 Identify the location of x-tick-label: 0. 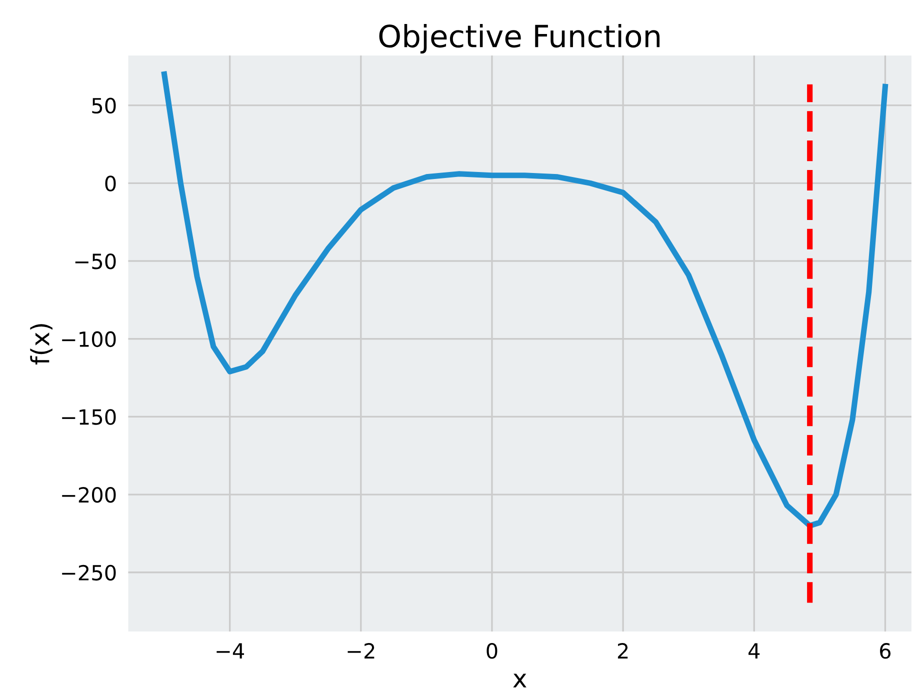
(492, 651).